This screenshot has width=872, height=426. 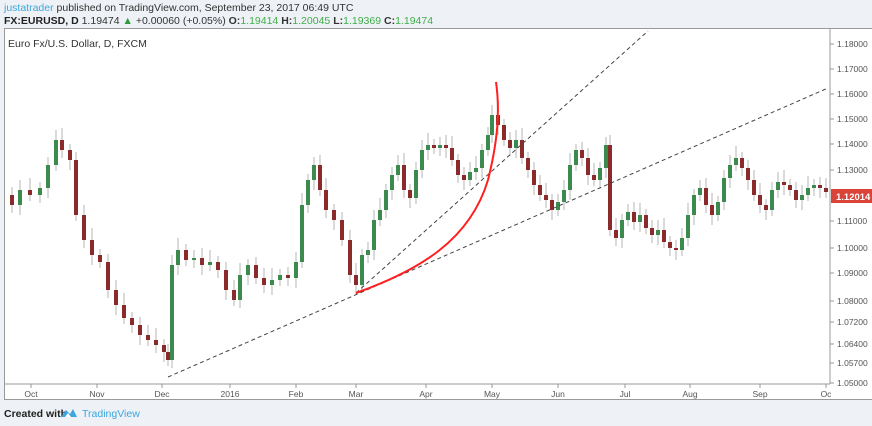 I want to click on price-tick-label: 1.11000, so click(x=852, y=221).